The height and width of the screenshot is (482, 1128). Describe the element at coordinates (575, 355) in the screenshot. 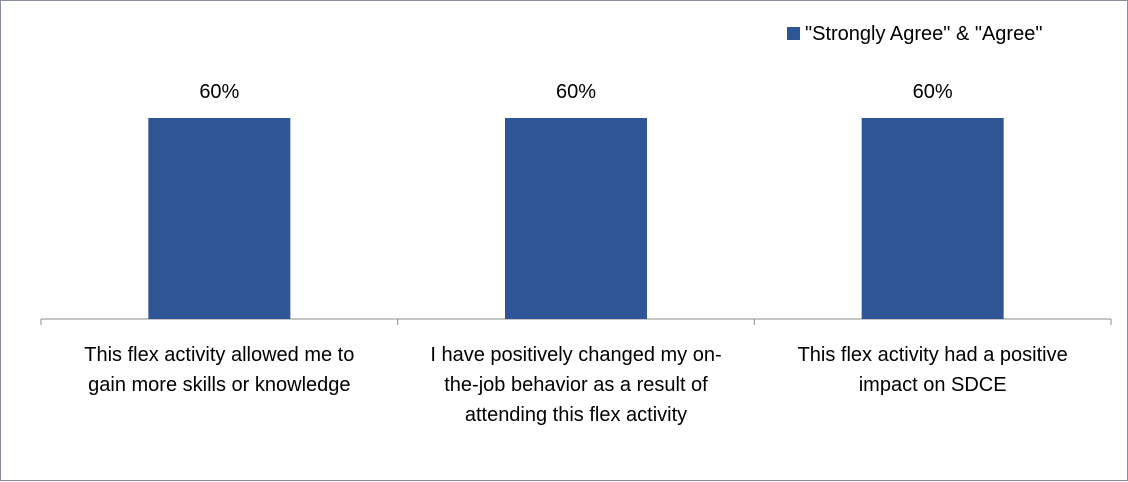

I see `category-label: I have positively changed my on-` at that location.